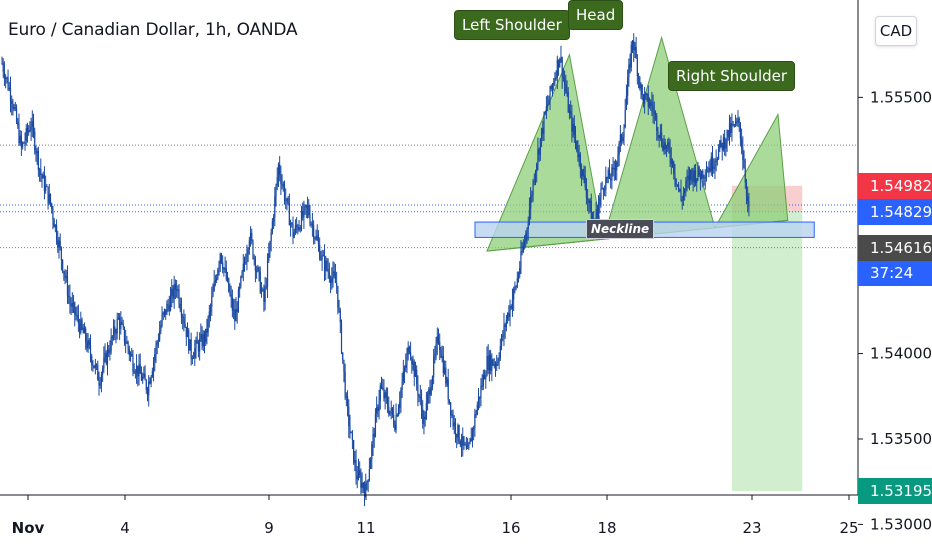 The height and width of the screenshot is (550, 932). Describe the element at coordinates (596, 15) in the screenshot. I see `head-label: Head` at that location.